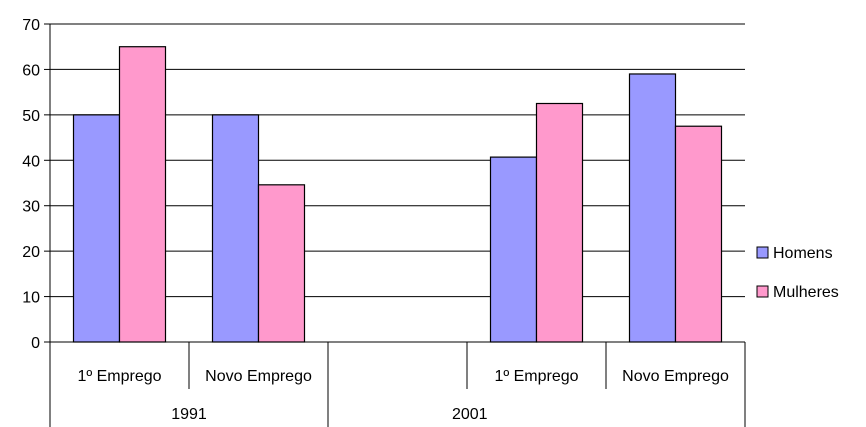 The height and width of the screenshot is (427, 866). What do you see at coordinates (31, 25) in the screenshot?
I see `y-tick-label: 70` at bounding box center [31, 25].